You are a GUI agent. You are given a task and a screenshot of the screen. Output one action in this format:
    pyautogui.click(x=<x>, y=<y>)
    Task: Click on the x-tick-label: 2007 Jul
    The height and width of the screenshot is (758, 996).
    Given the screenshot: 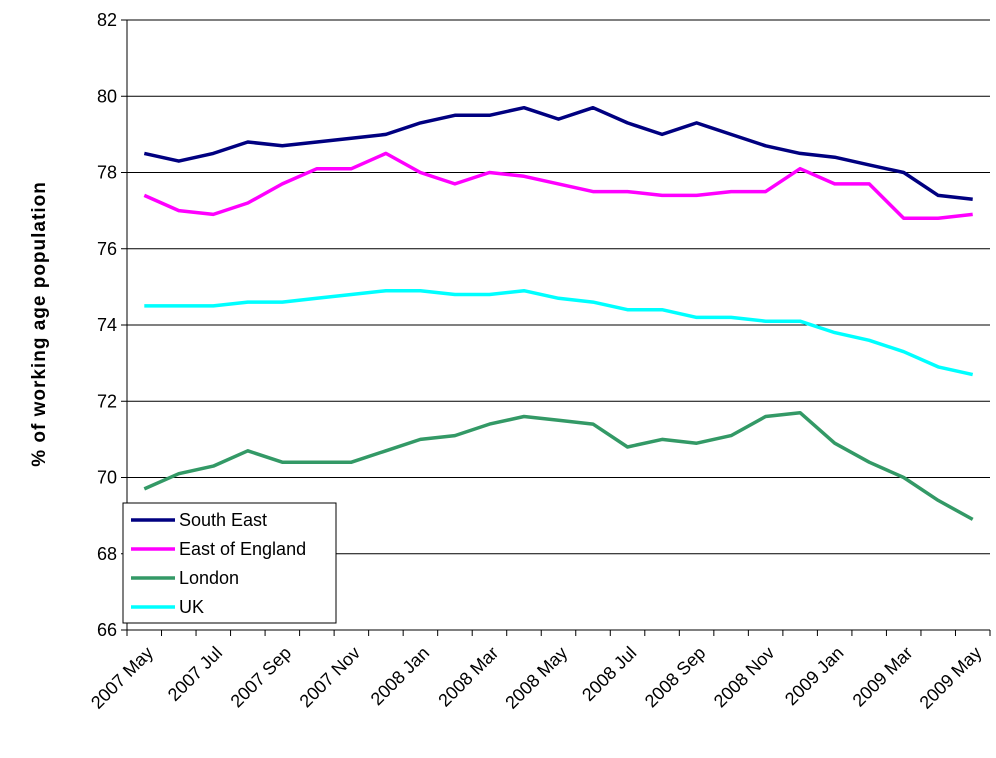 What is the action you would take?
    pyautogui.click(x=195, y=674)
    